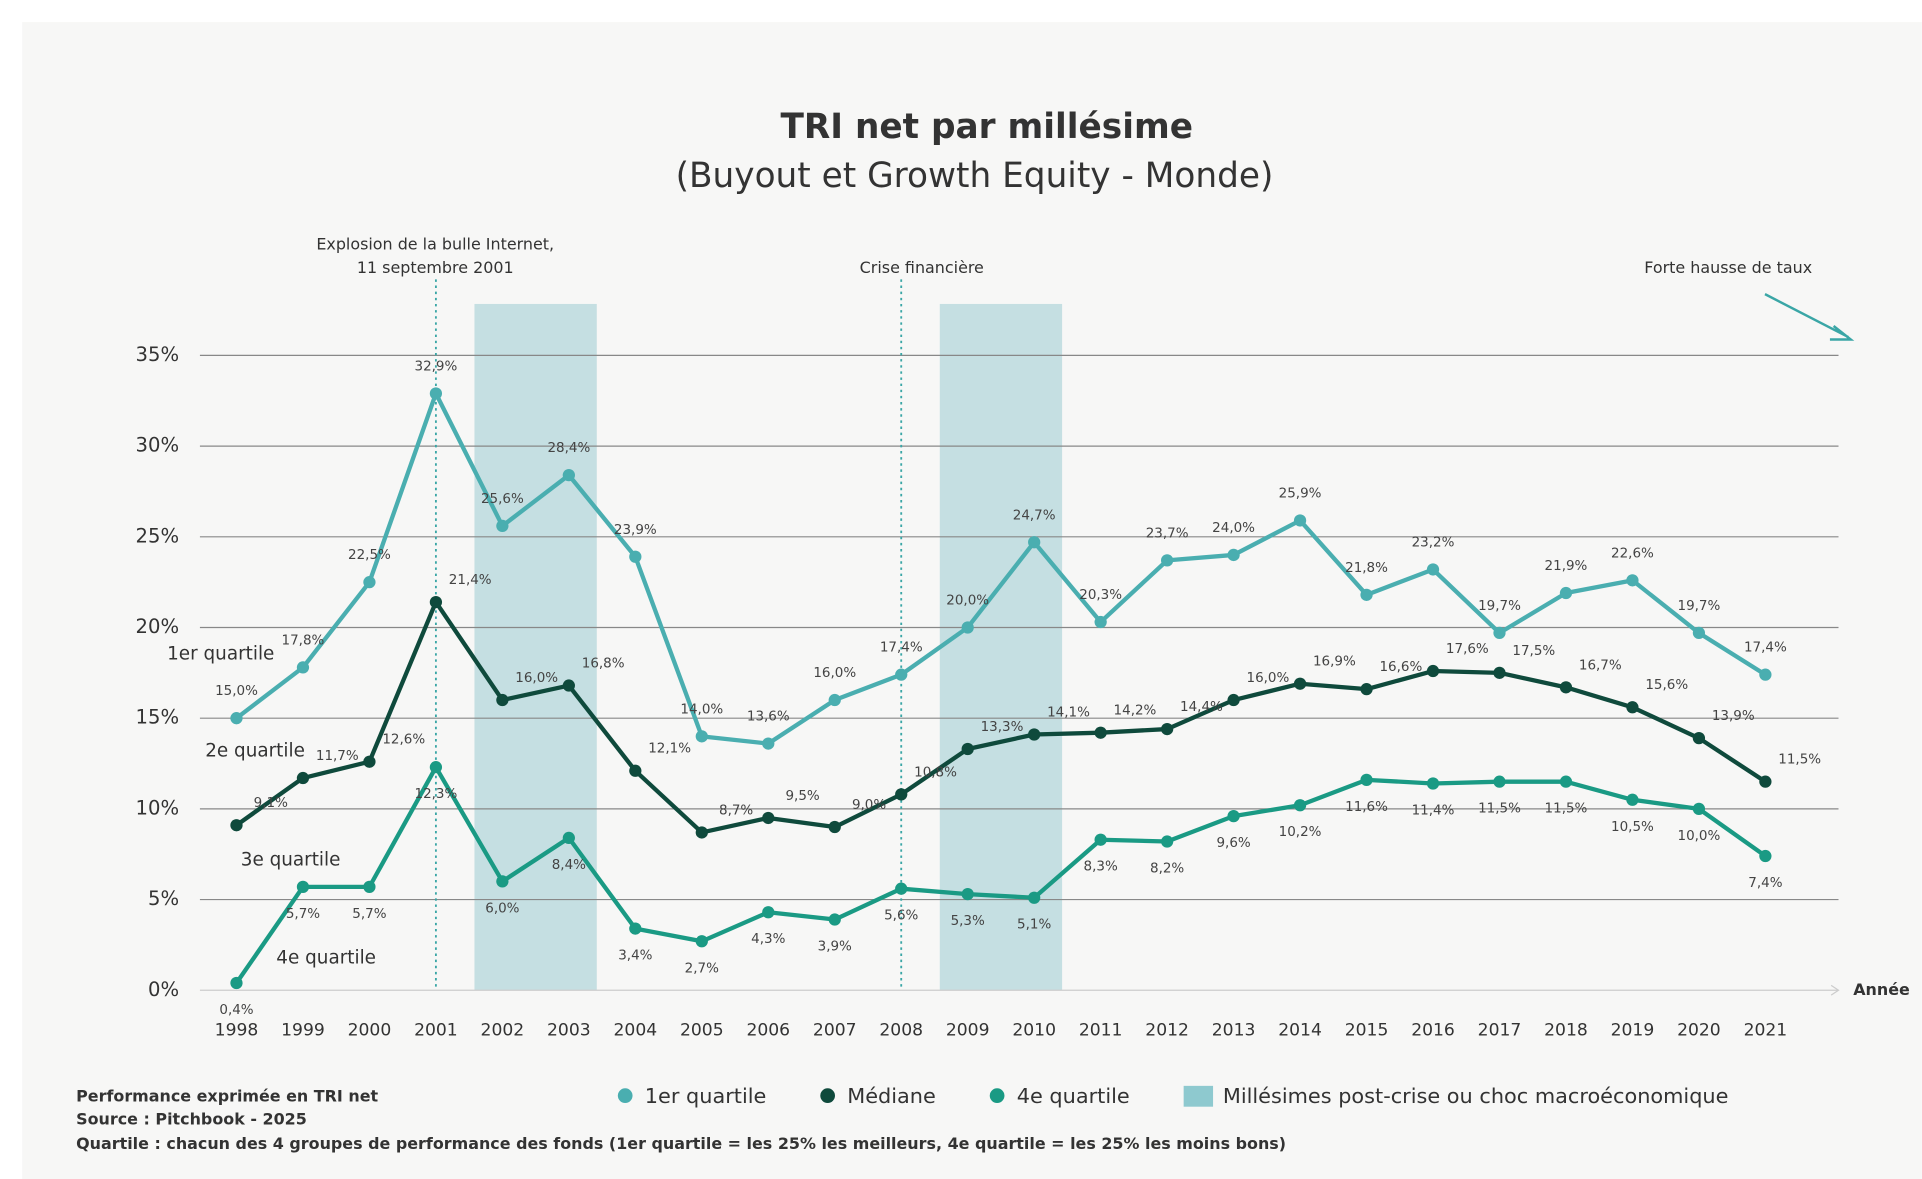 The height and width of the screenshot is (1179, 1922). Describe the element at coordinates (1566, 566) in the screenshot. I see `data-label: 21,9%` at that location.